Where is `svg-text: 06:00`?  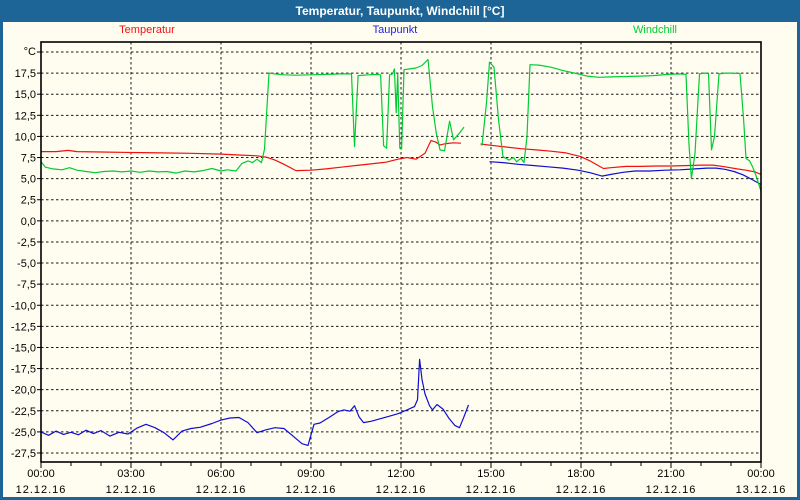 svg-text: 06:00 is located at coordinates (221, 474).